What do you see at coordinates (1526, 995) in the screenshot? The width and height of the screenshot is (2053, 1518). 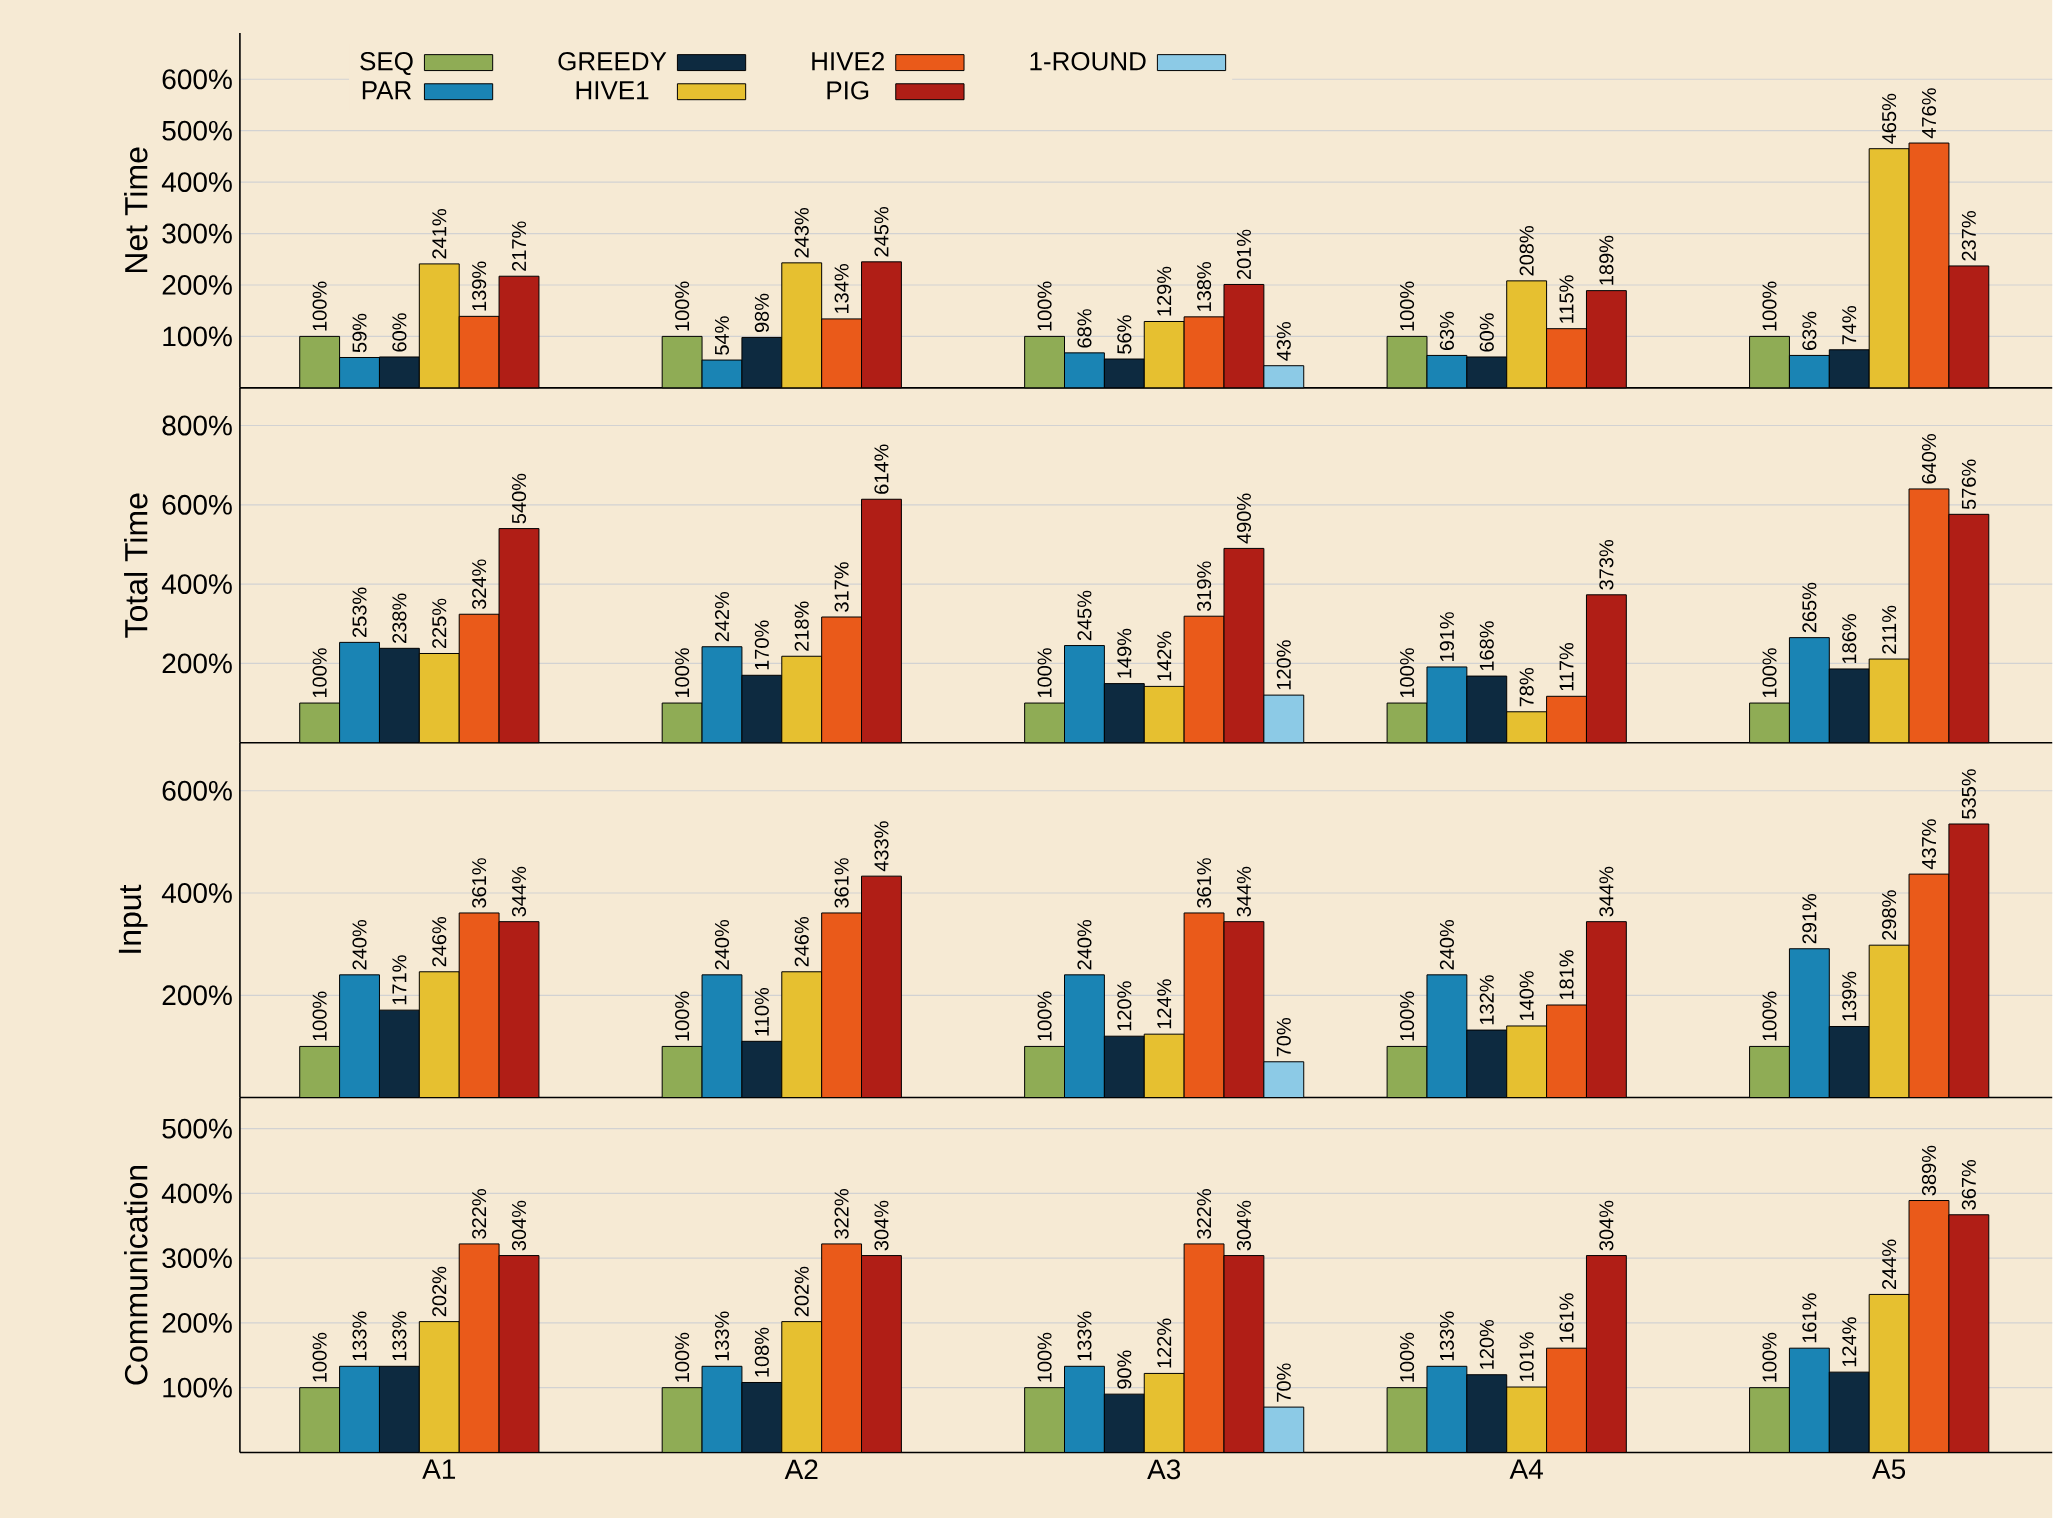 I see `data-label: 140%` at bounding box center [1526, 995].